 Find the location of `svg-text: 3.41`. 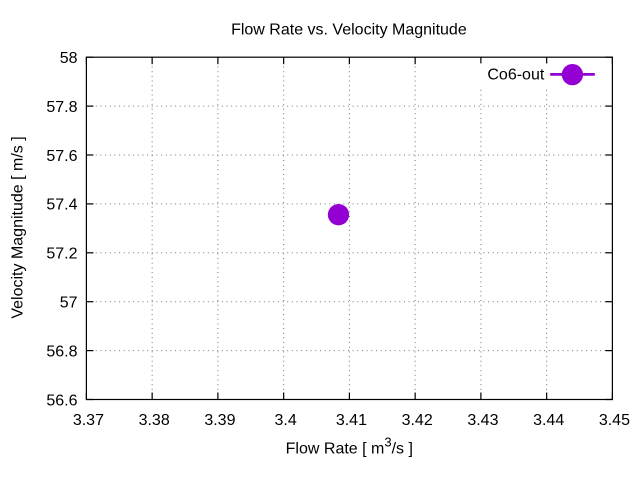

svg-text: 3.41 is located at coordinates (351, 420).